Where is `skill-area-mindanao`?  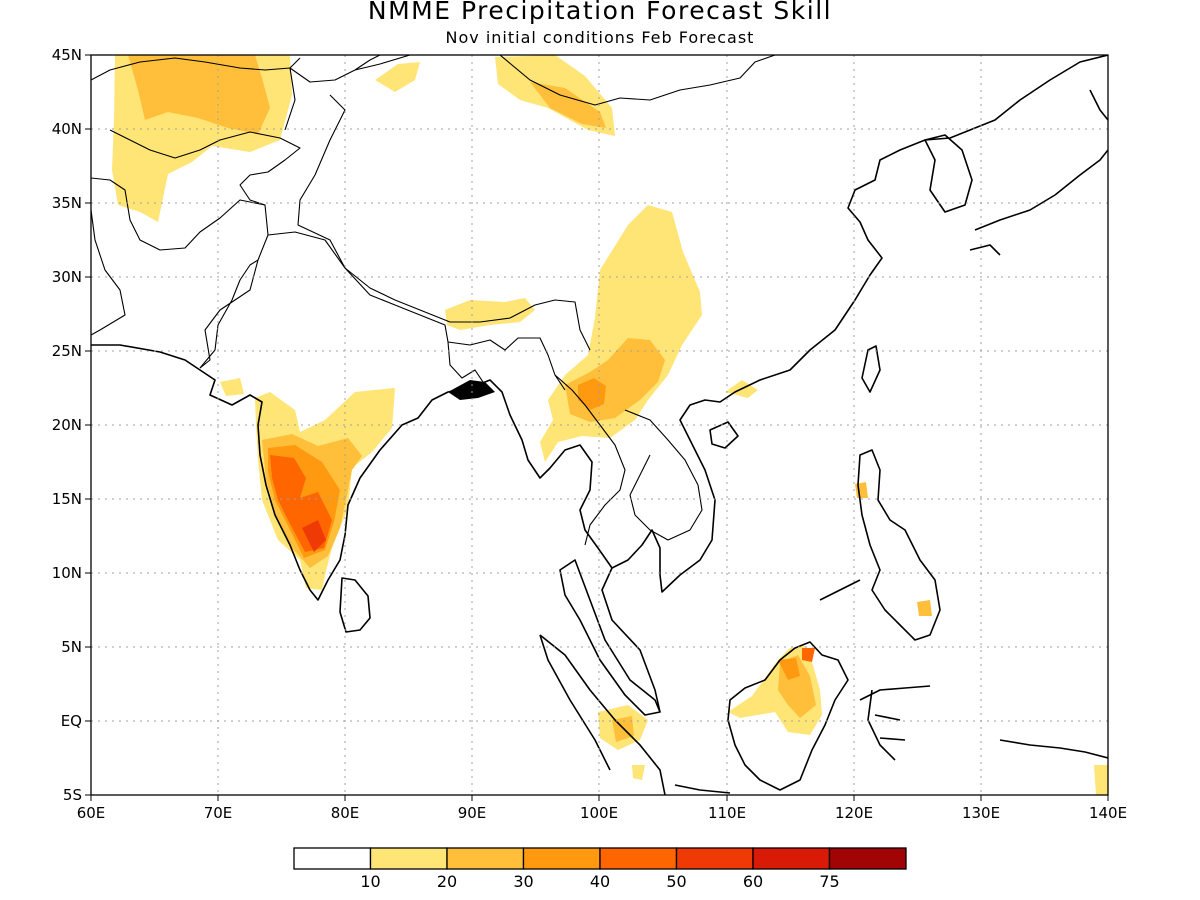 skill-area-mindanao is located at coordinates (924, 608).